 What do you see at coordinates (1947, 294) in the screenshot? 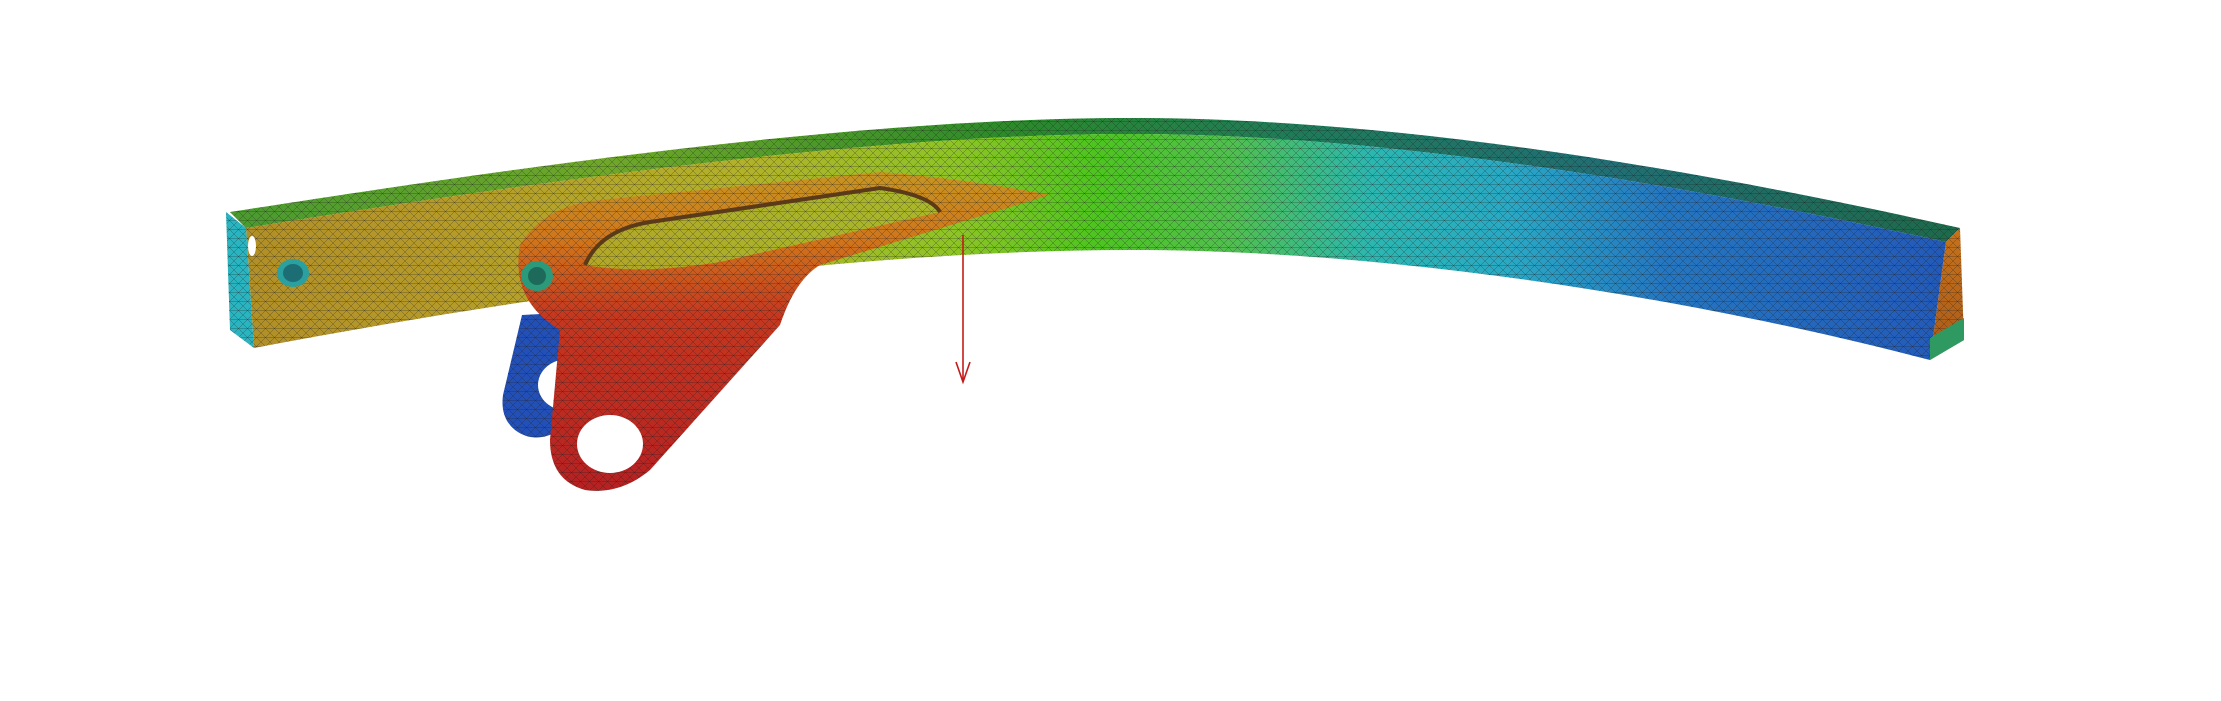
I see `beam-right-end` at bounding box center [1947, 294].